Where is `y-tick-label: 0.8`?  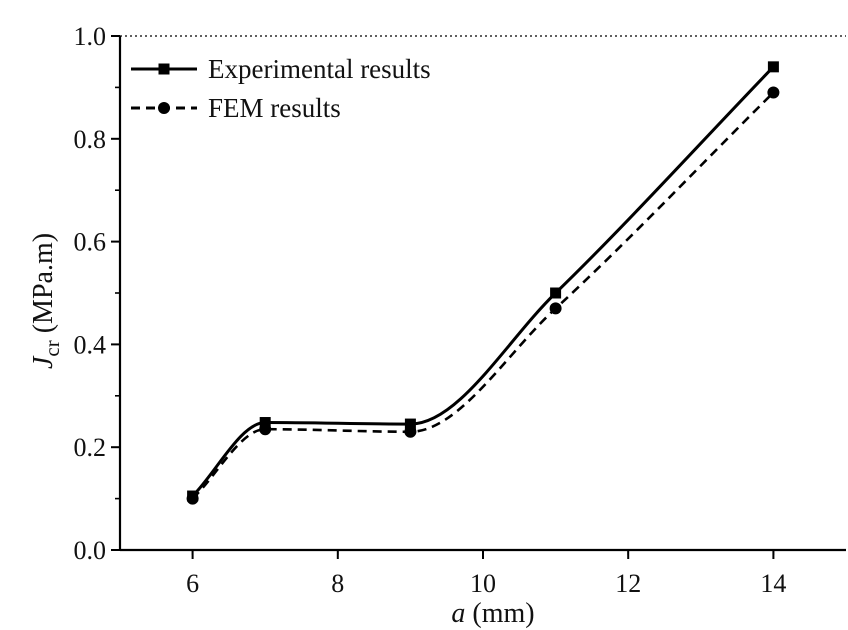 y-tick-label: 0.8 is located at coordinates (90, 139).